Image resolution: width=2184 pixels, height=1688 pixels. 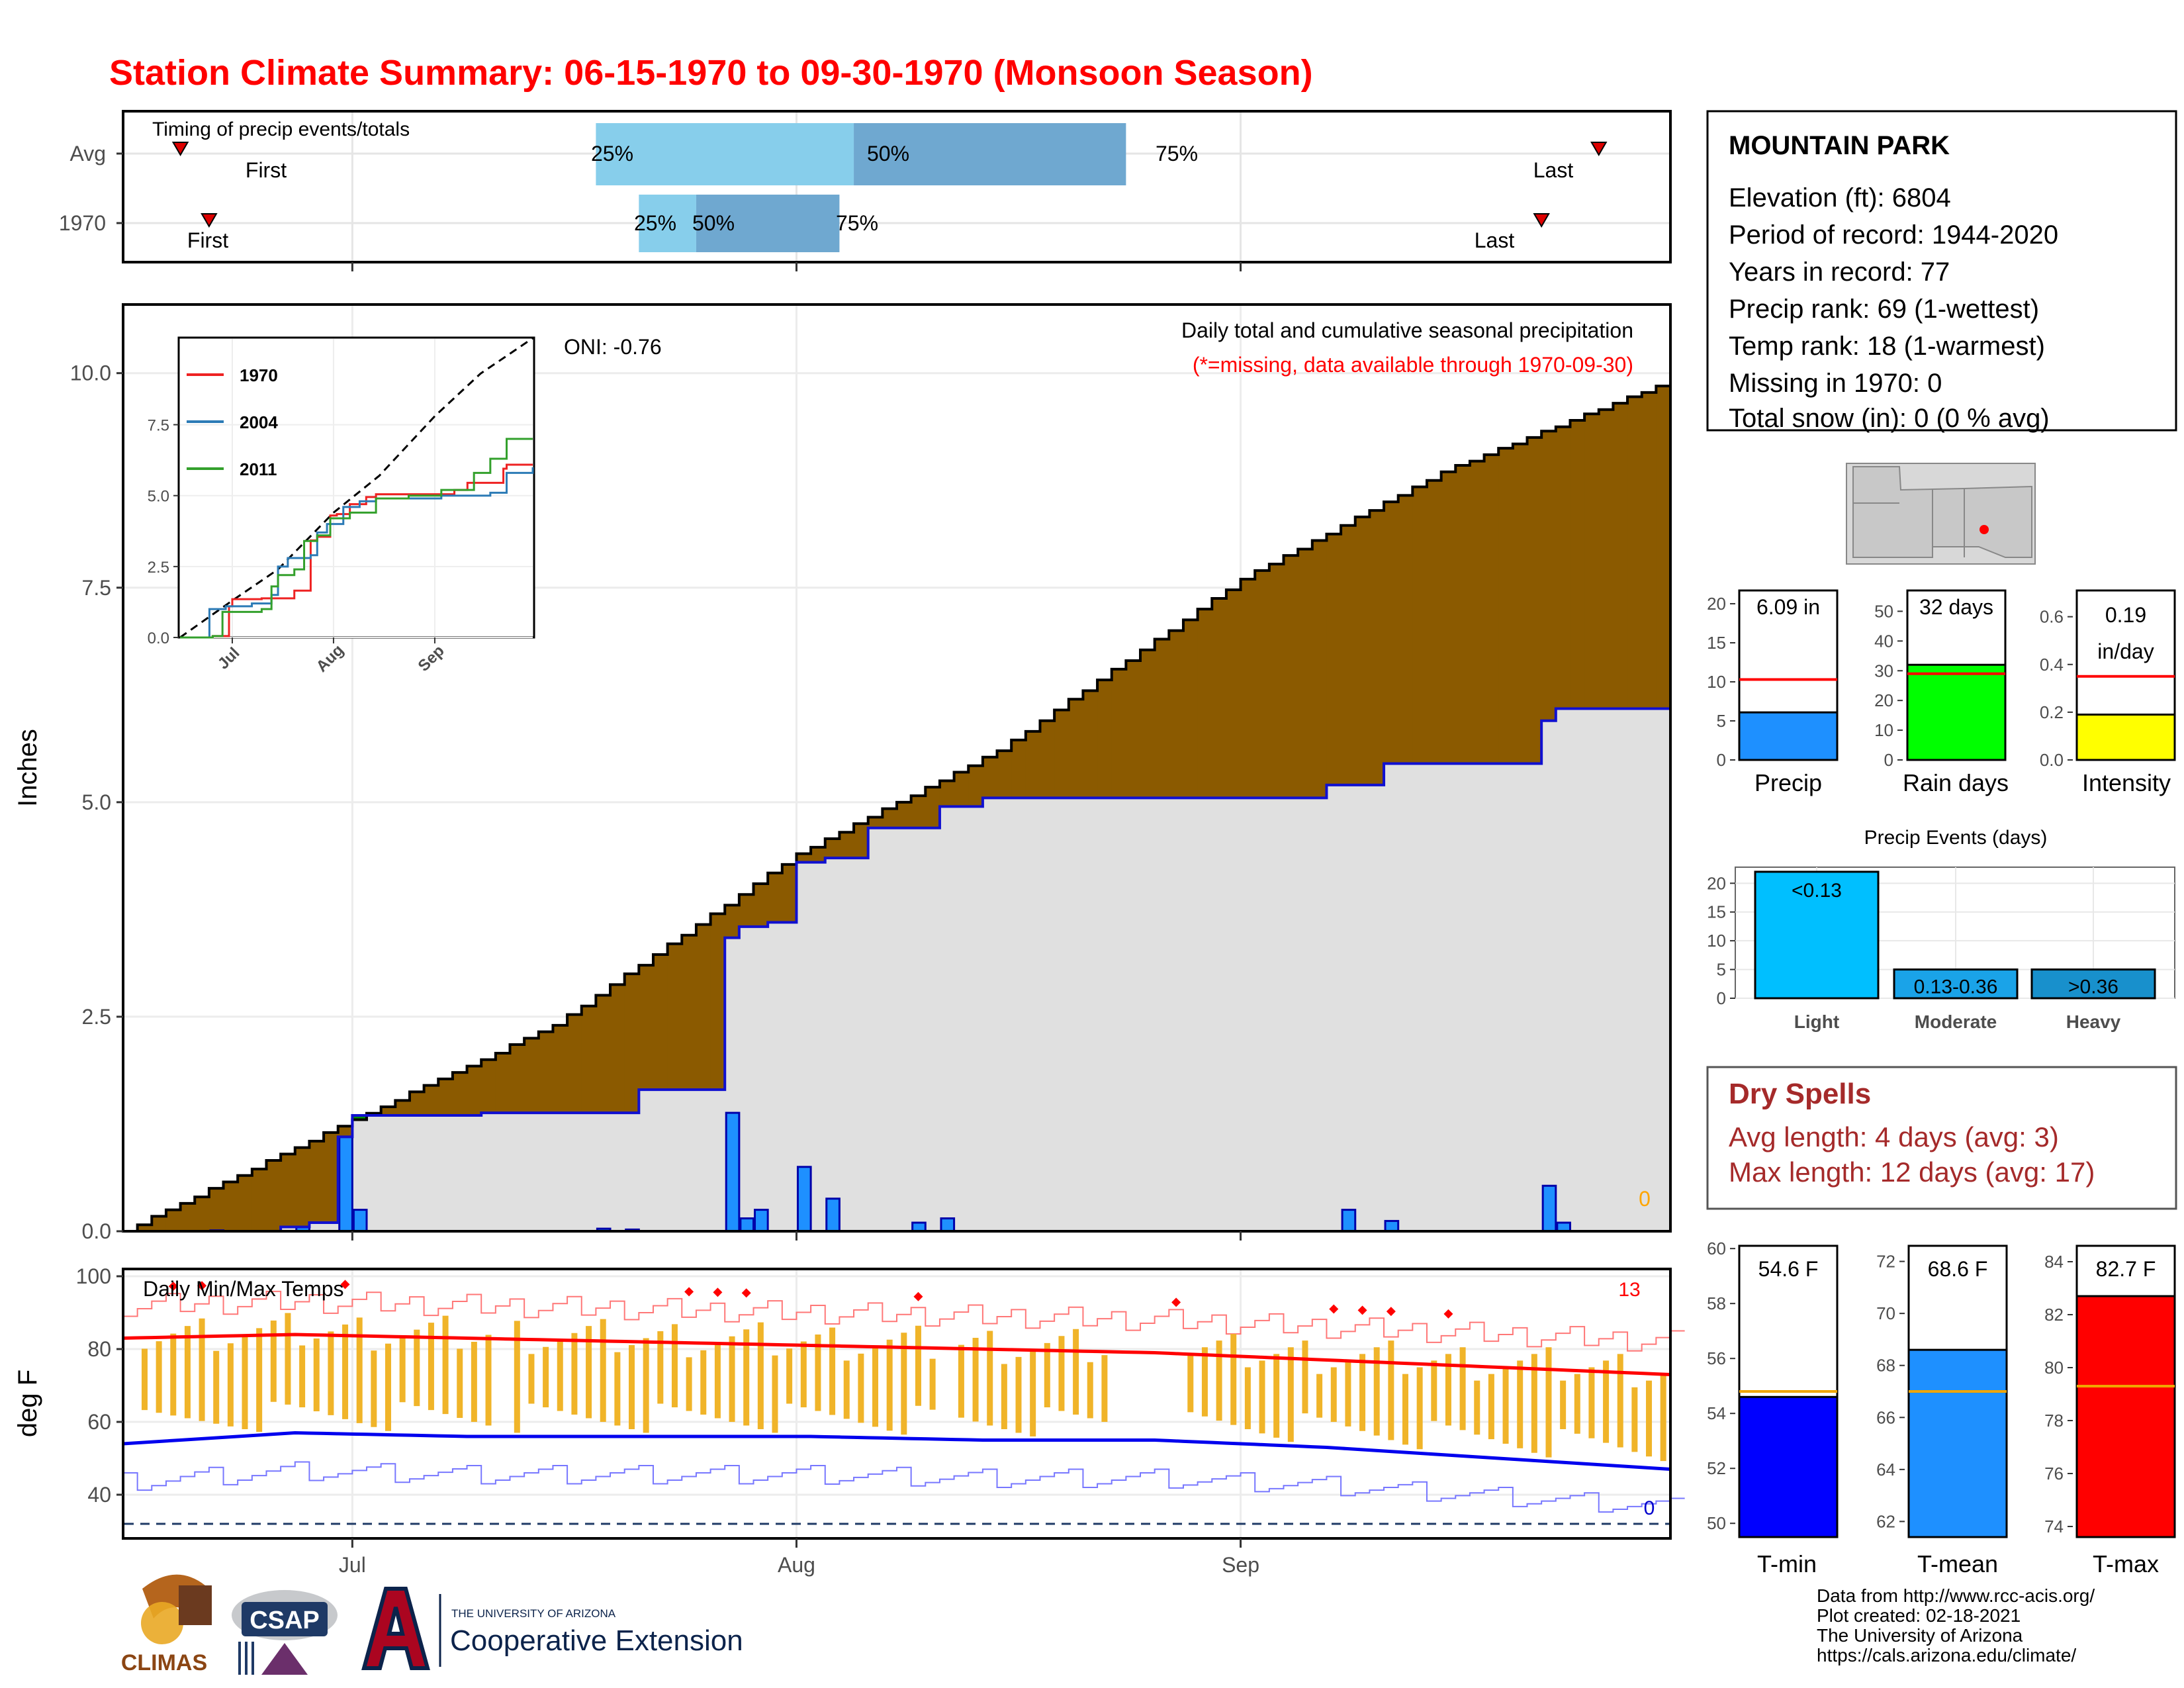 I want to click on station-info-frame, so click(x=1942, y=271).